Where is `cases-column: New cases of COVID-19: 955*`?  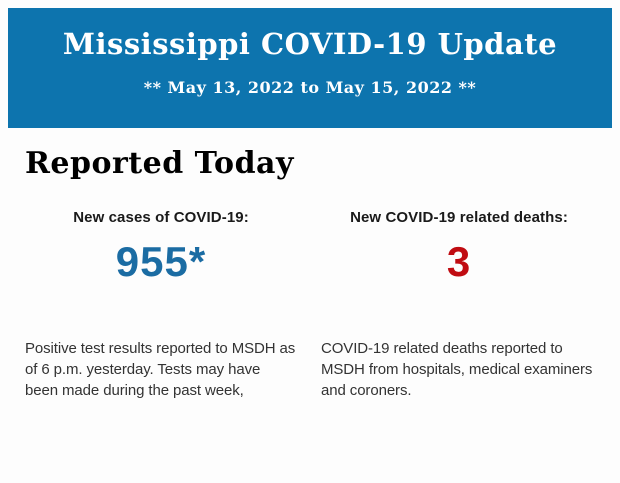
cases-column: New cases of COVID-19: 955* is located at coordinates (161, 247).